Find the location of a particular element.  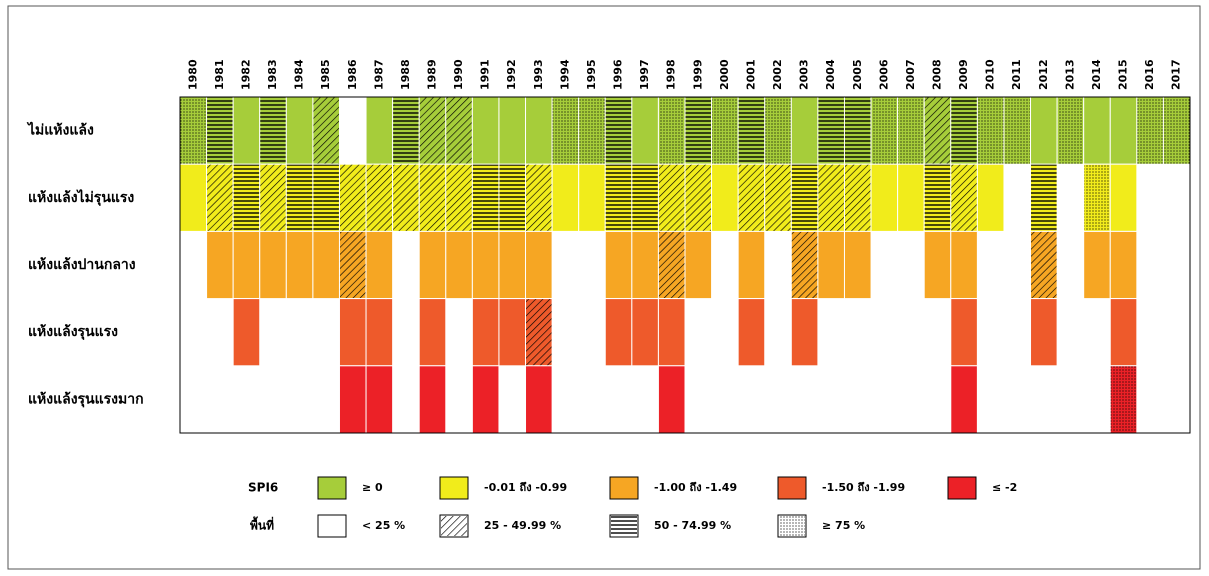

year-label: 1994 is located at coordinates (564, 74).